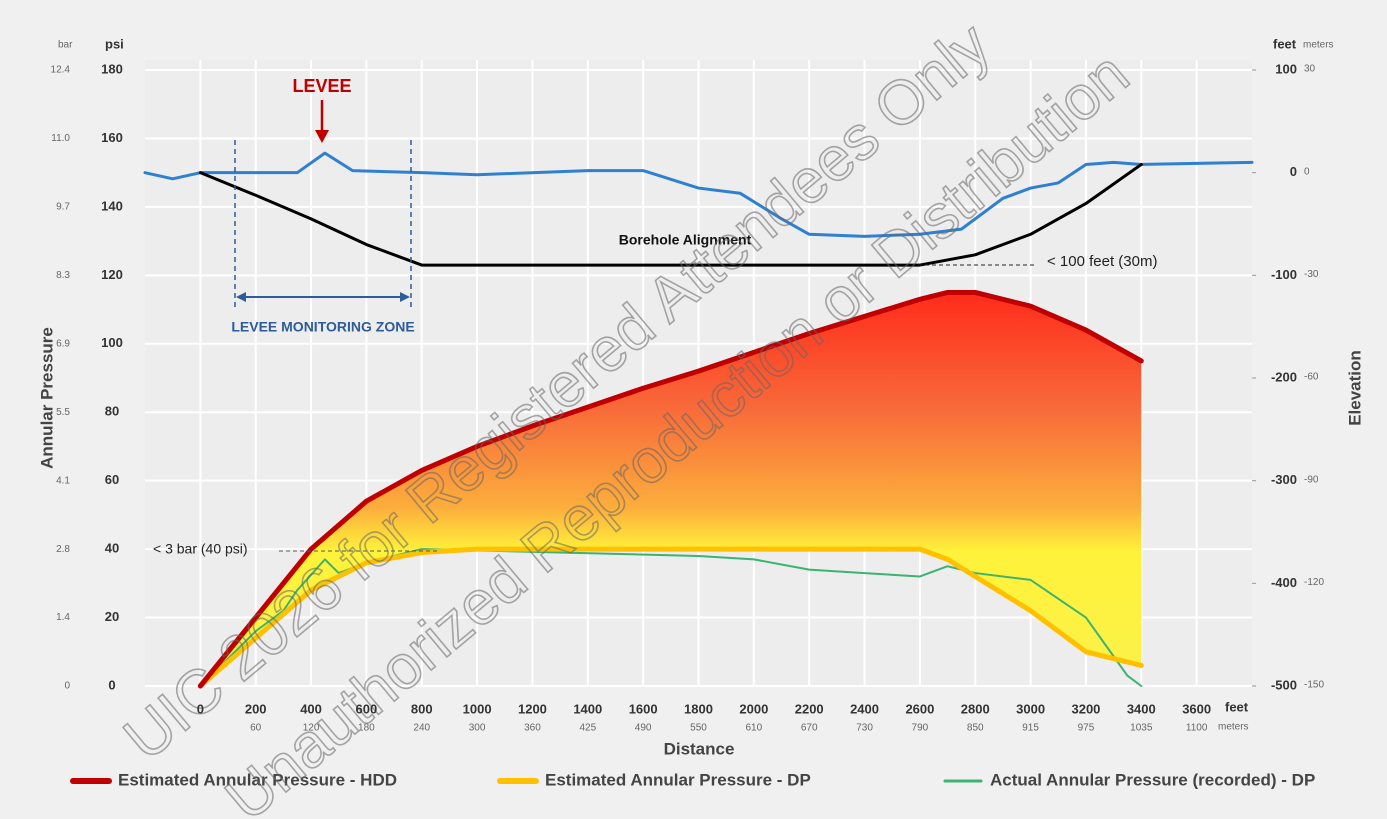 The width and height of the screenshot is (1387, 819). I want to click on y2-tick-label: 0, so click(1293, 171).